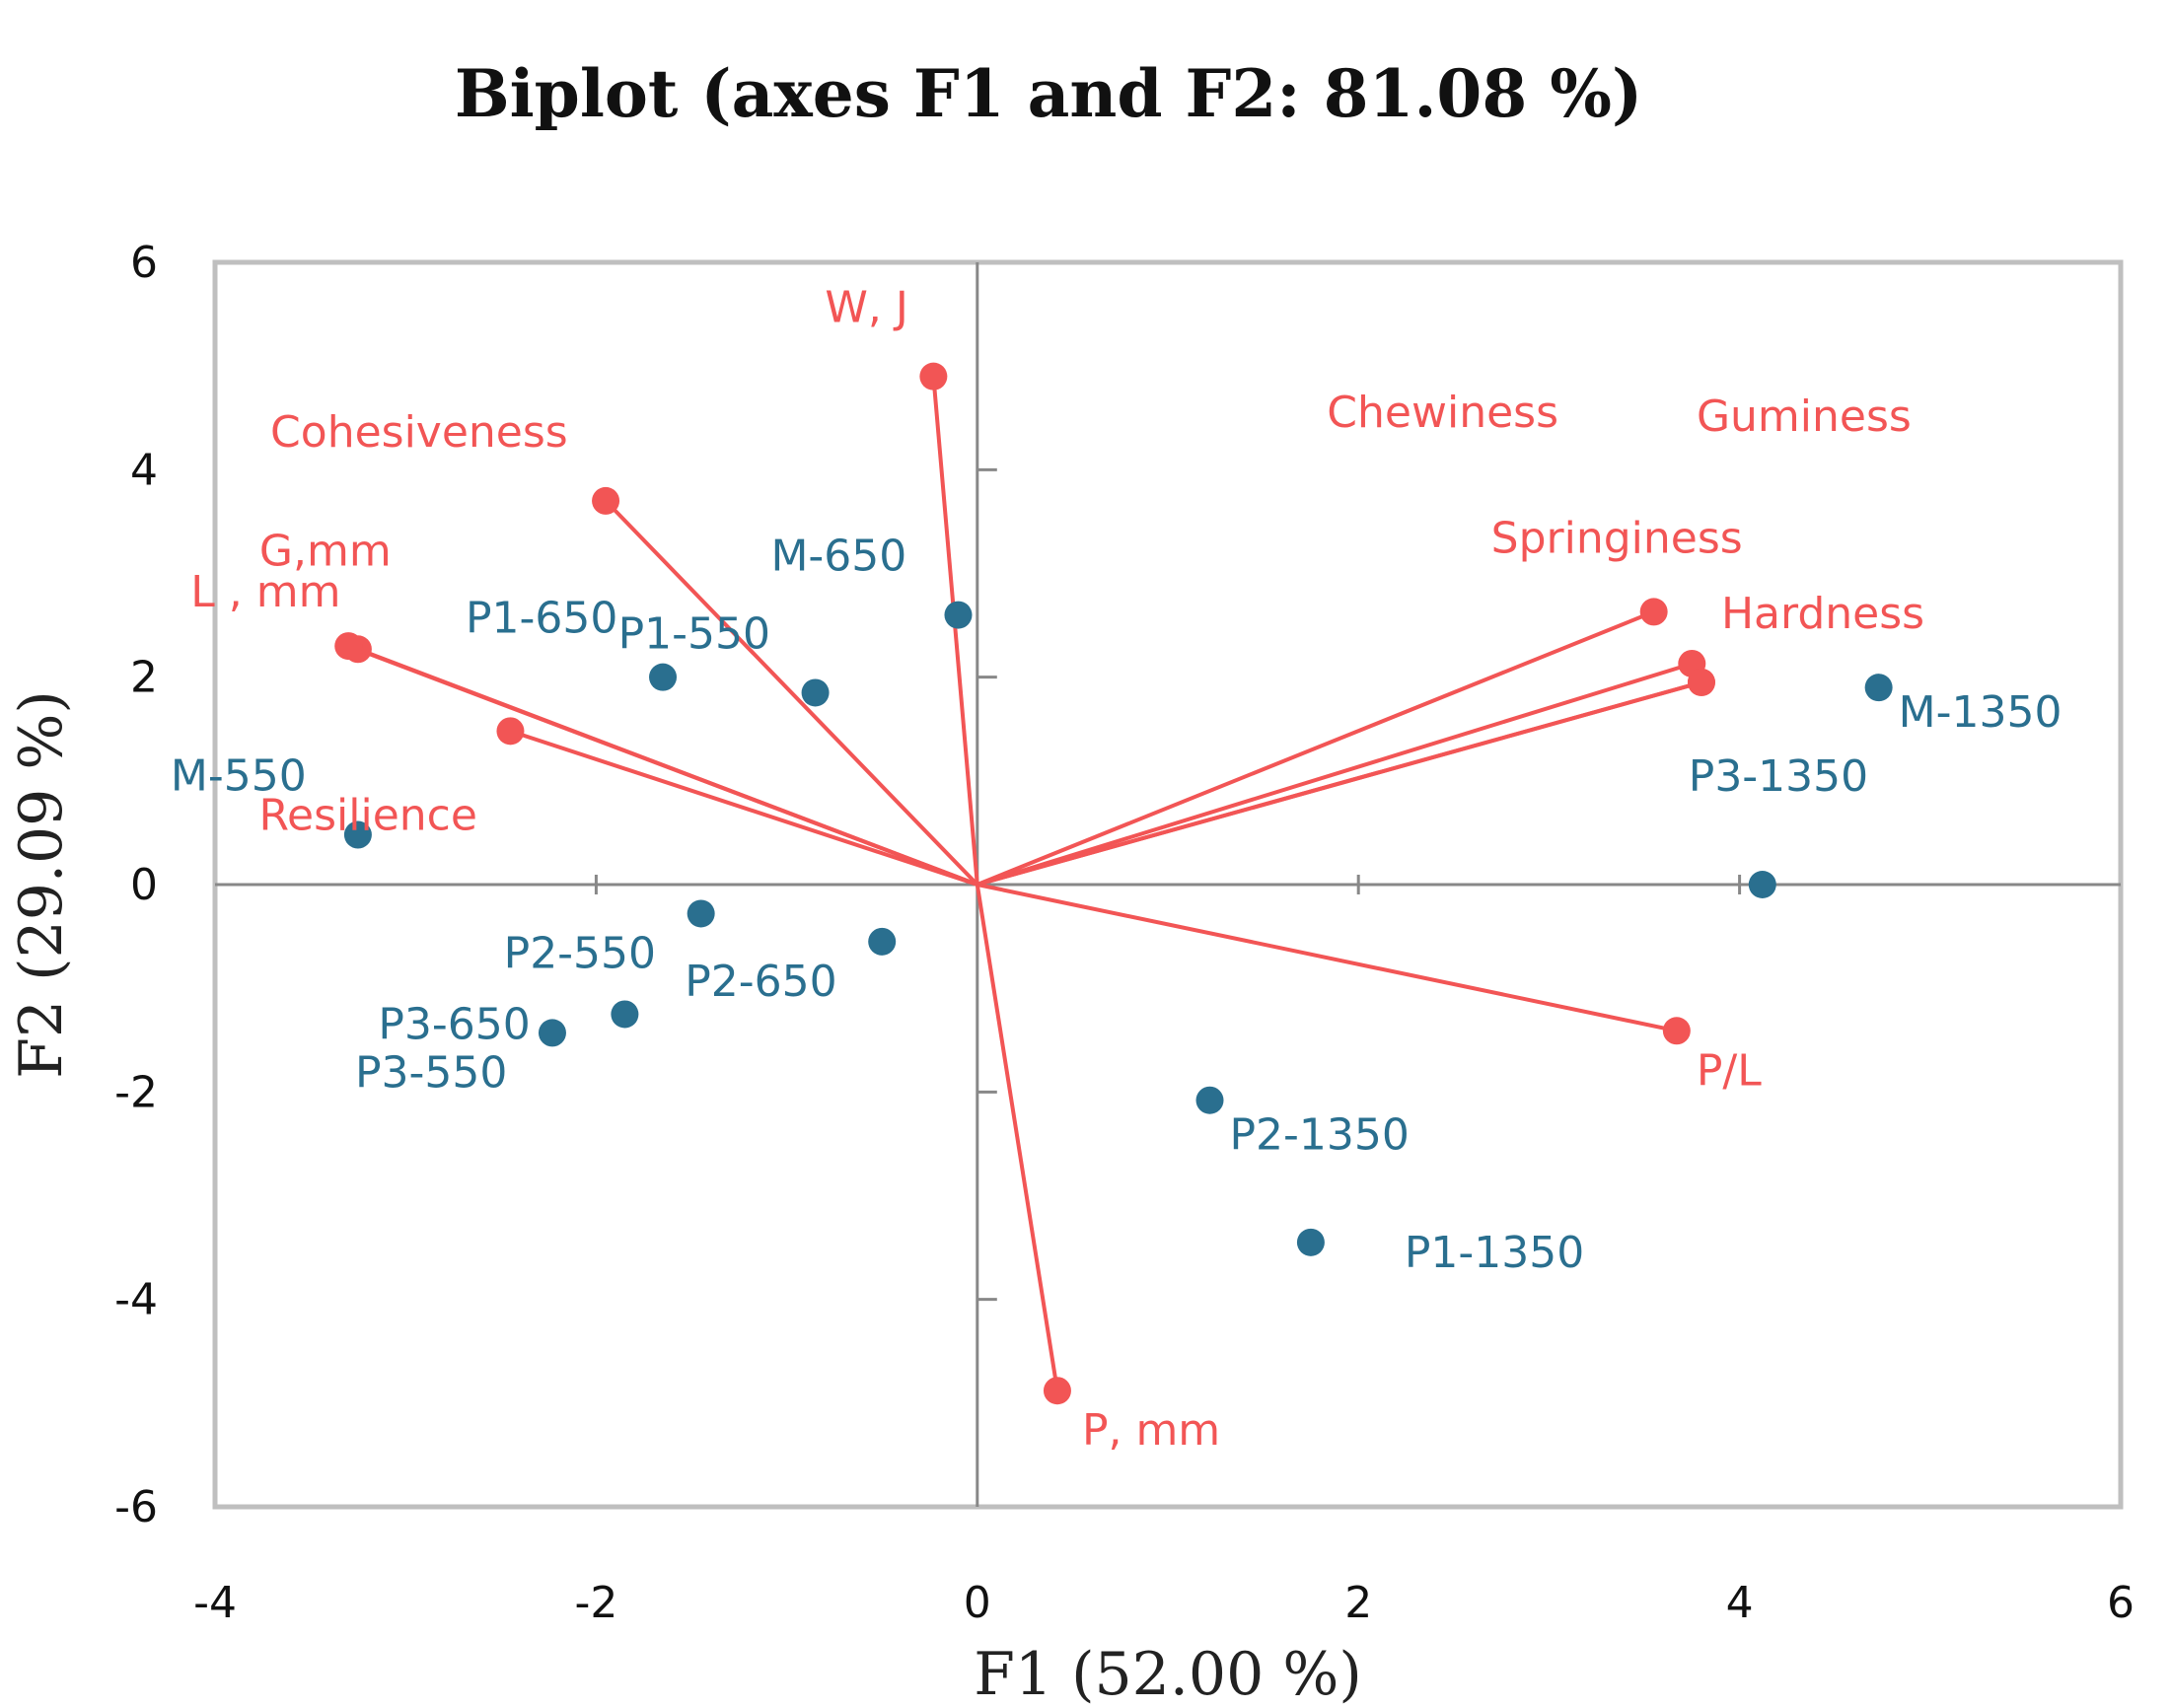 The width and height of the screenshot is (2171, 1708). I want to click on observation-label: P3-650, so click(454, 1024).